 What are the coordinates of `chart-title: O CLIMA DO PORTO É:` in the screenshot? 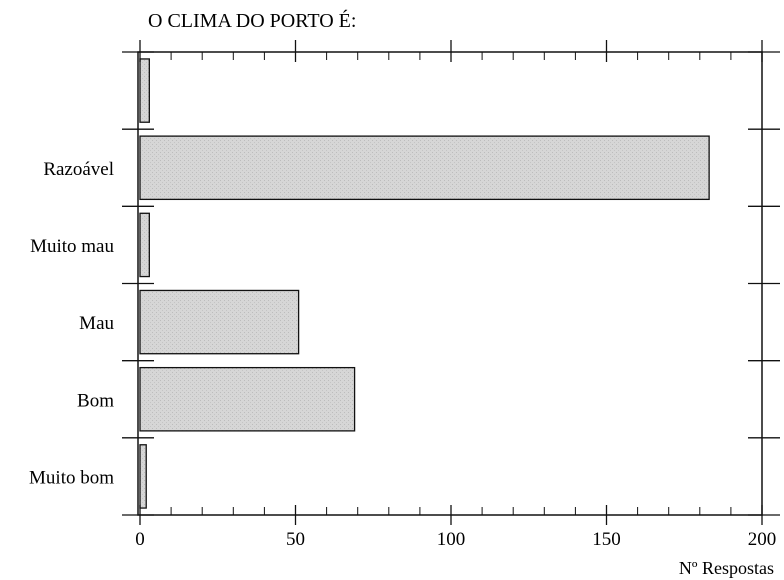 It's located at (252, 20).